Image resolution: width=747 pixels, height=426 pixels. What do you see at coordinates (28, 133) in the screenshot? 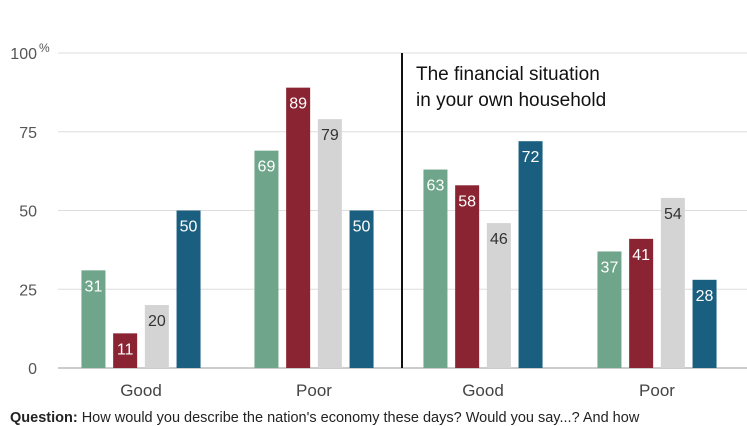
I see `y-tick-label: 75` at bounding box center [28, 133].